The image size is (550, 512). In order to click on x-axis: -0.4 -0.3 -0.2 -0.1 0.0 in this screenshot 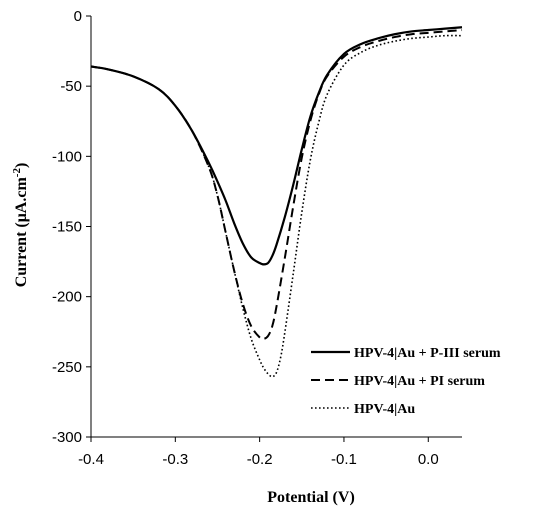, I will do `click(270, 452)`.